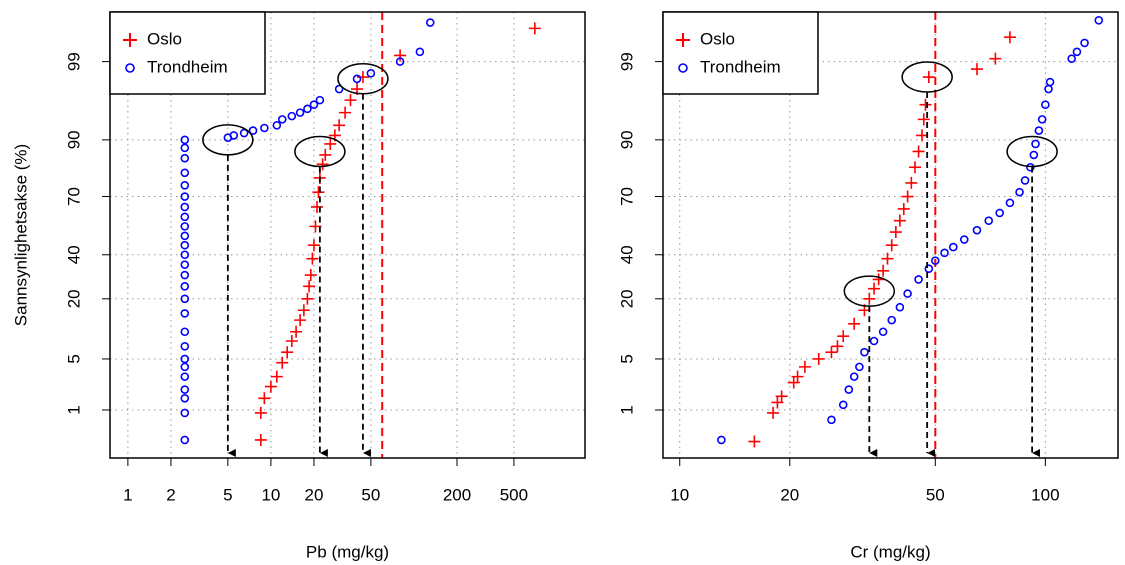  Describe the element at coordinates (127, 494) in the screenshot. I see `x-tick-label: 1` at that location.